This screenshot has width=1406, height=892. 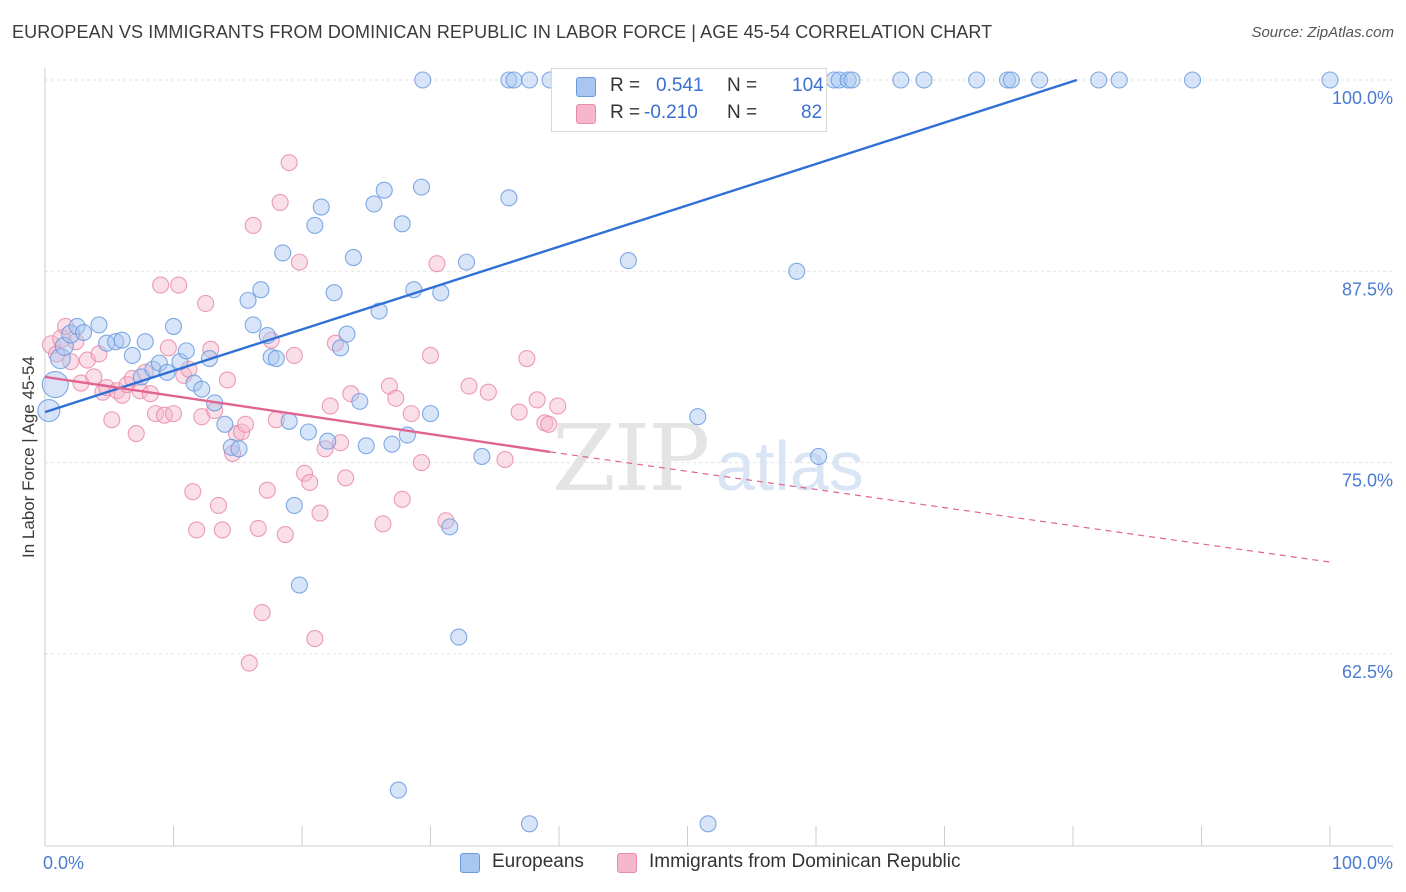 I want to click on trend-line-dominican, so click(x=297, y=414).